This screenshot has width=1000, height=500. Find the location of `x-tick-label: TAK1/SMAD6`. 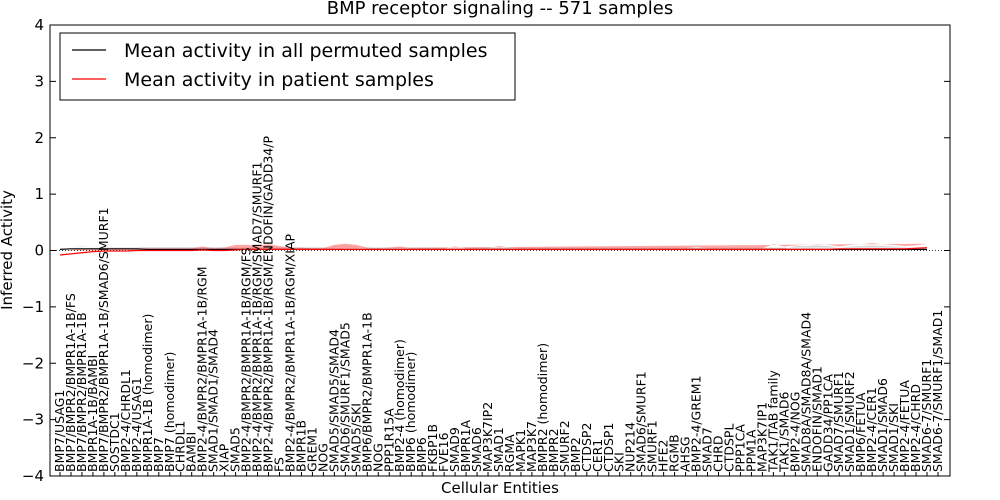

x-tick-label: TAK1/SMAD6 is located at coordinates (783, 432).